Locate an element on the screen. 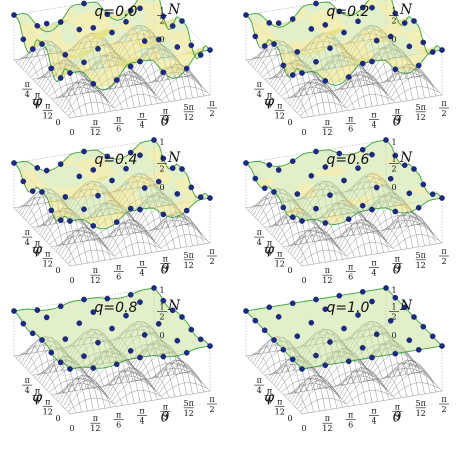 Image resolution: width=463 pixels, height=450 pixels. svg-text: 2 is located at coordinates (443, 113).